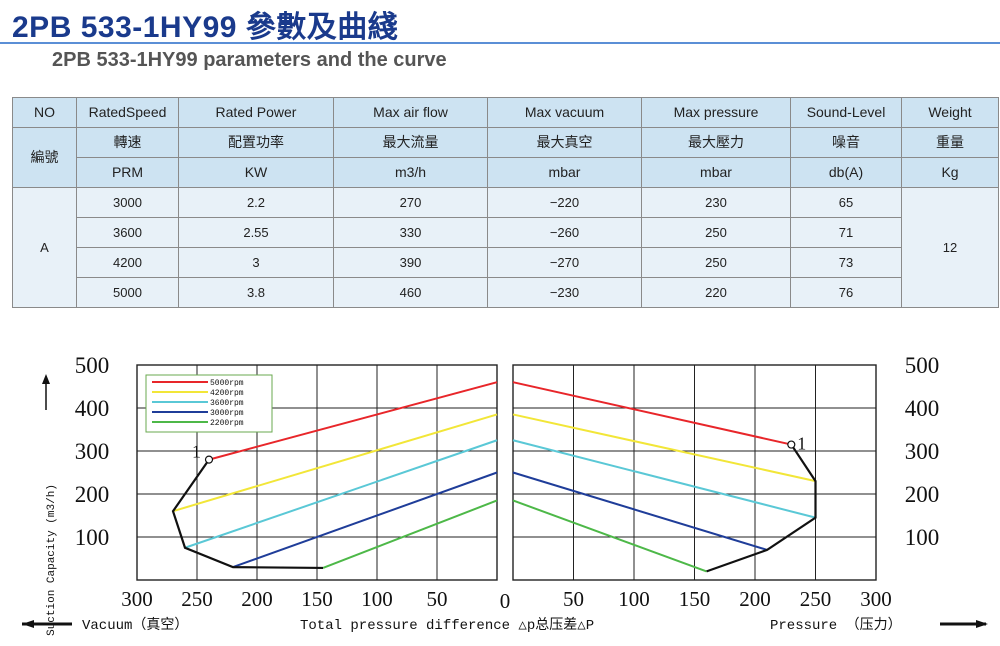 The width and height of the screenshot is (1000, 646). I want to click on table-cell: 71, so click(846, 232).